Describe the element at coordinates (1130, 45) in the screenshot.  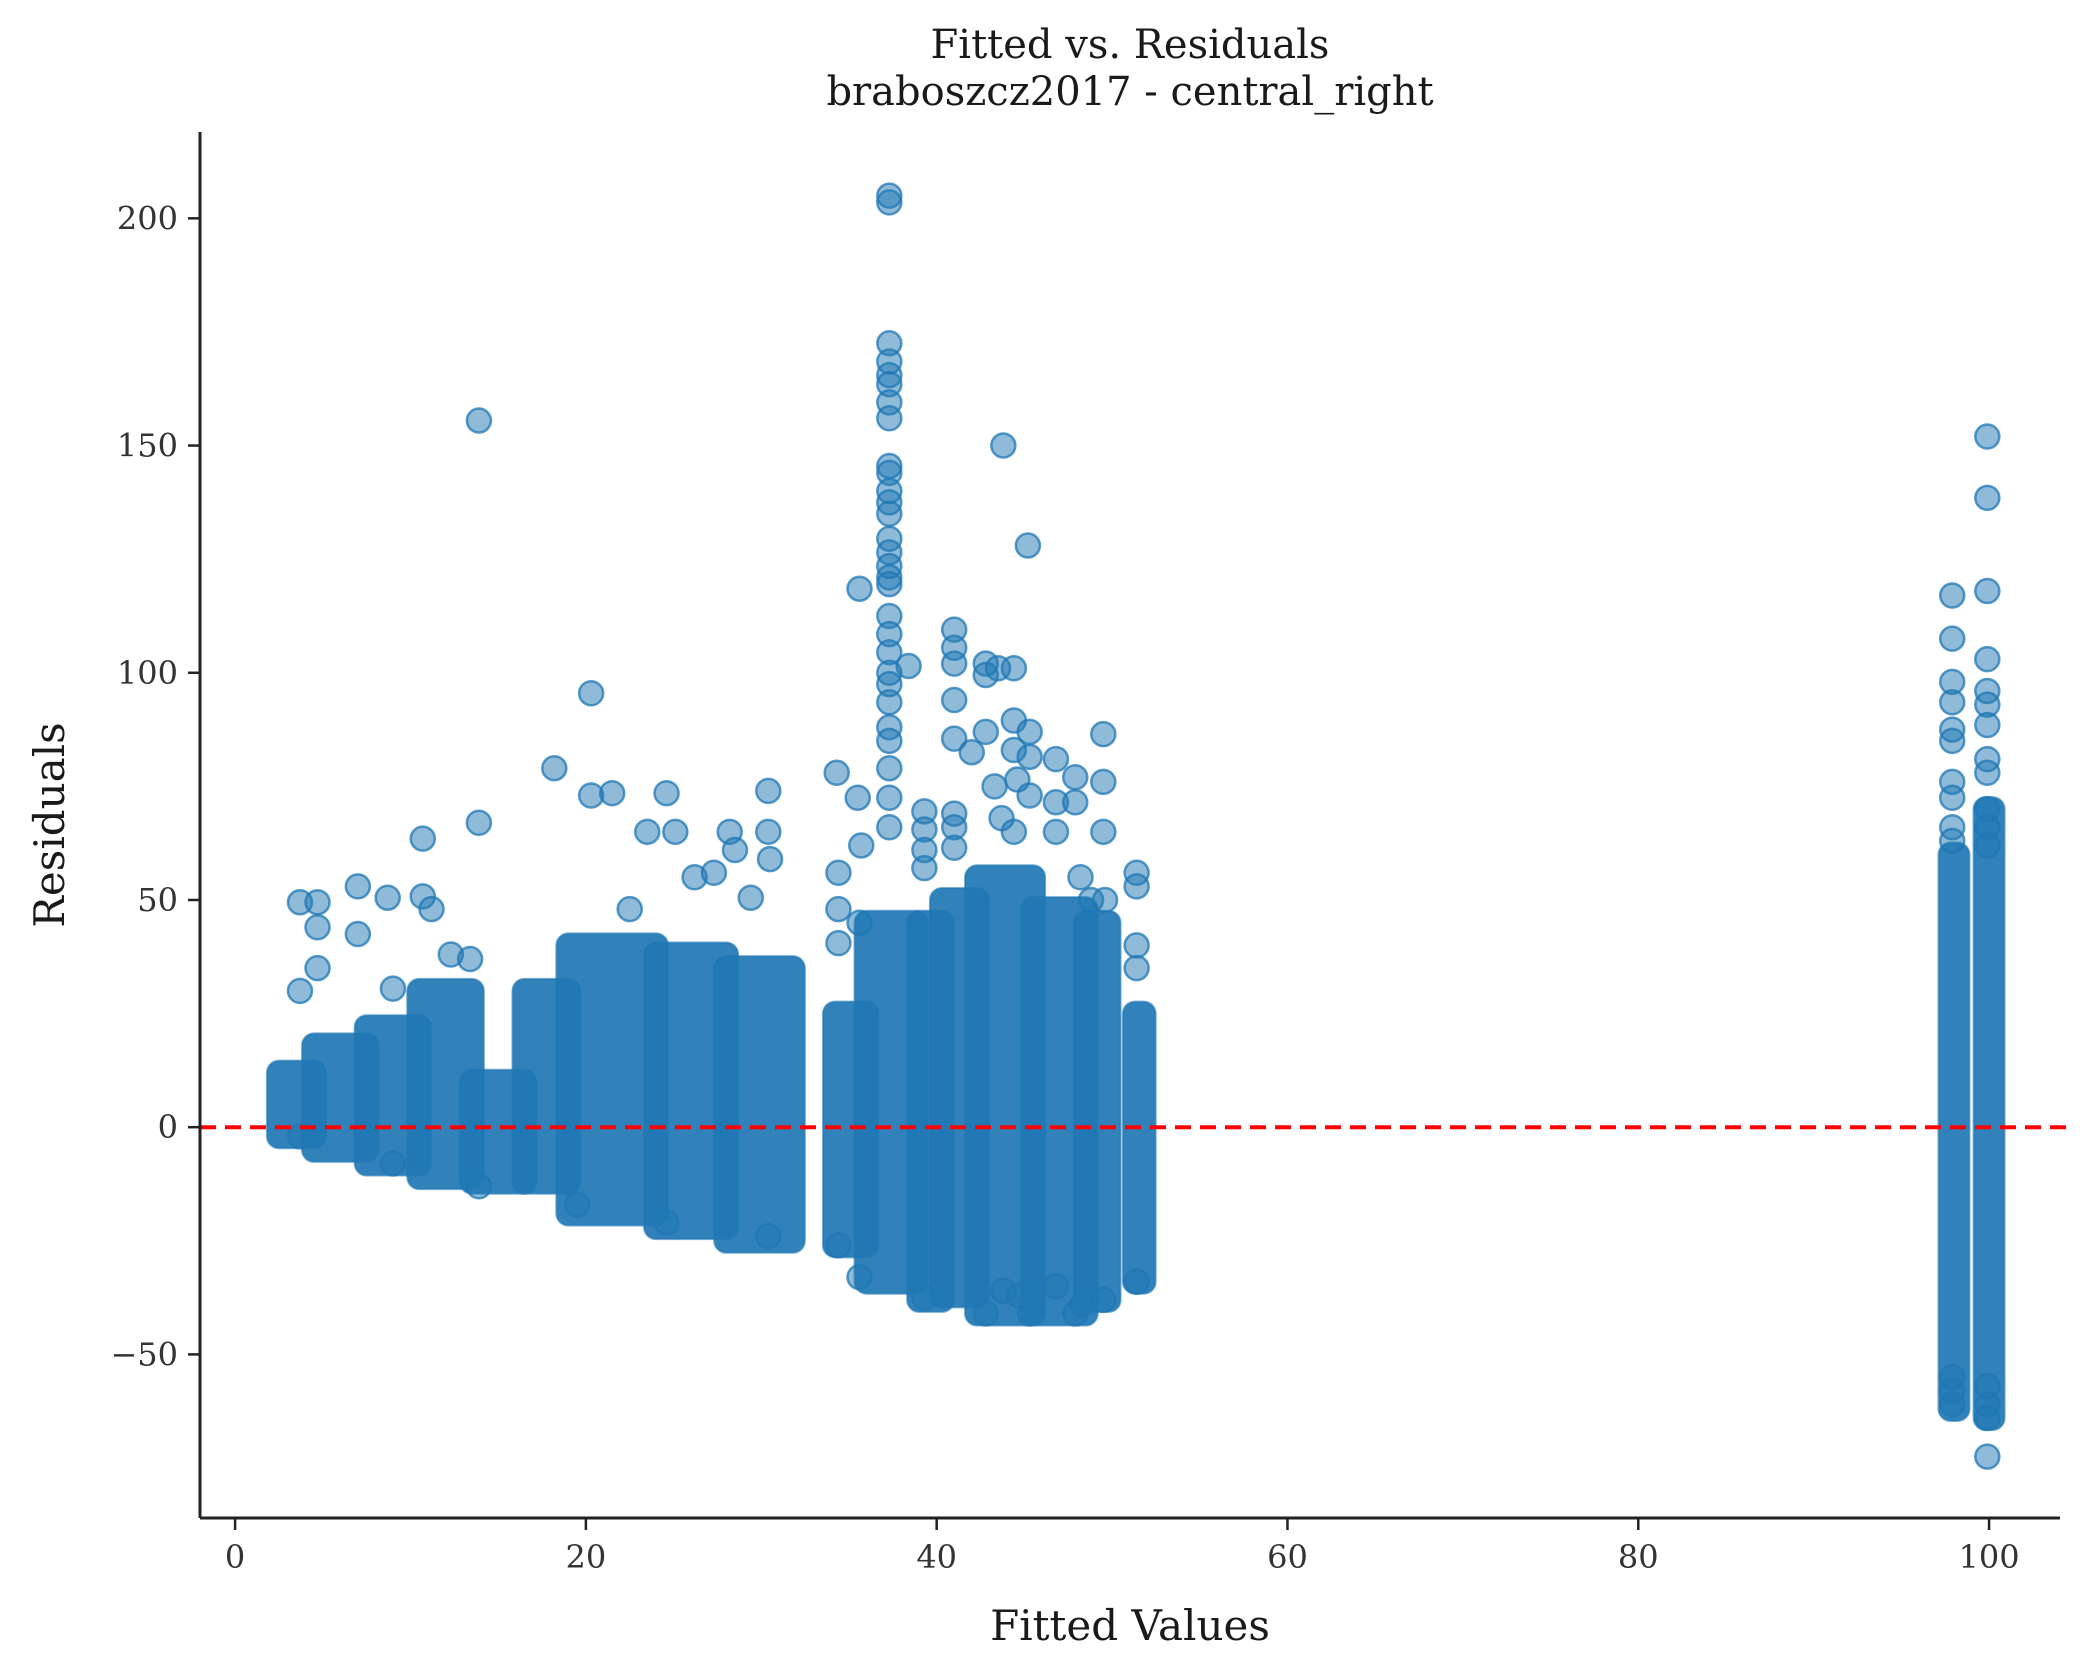
I see `chart-title: Fitted vs. Residuals` at that location.